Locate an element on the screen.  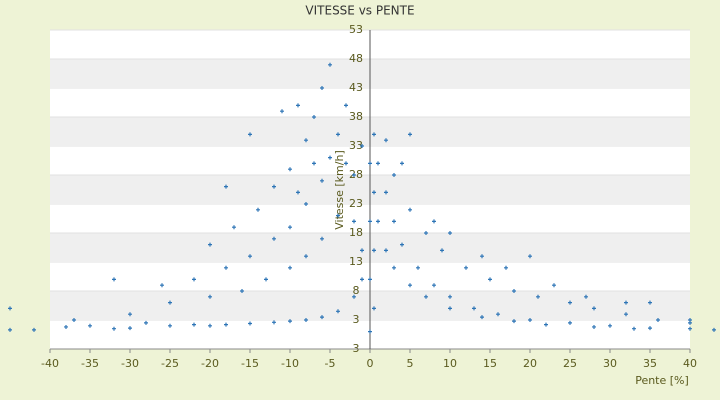
x-tick-label: -15 is located at coordinates (250, 363).